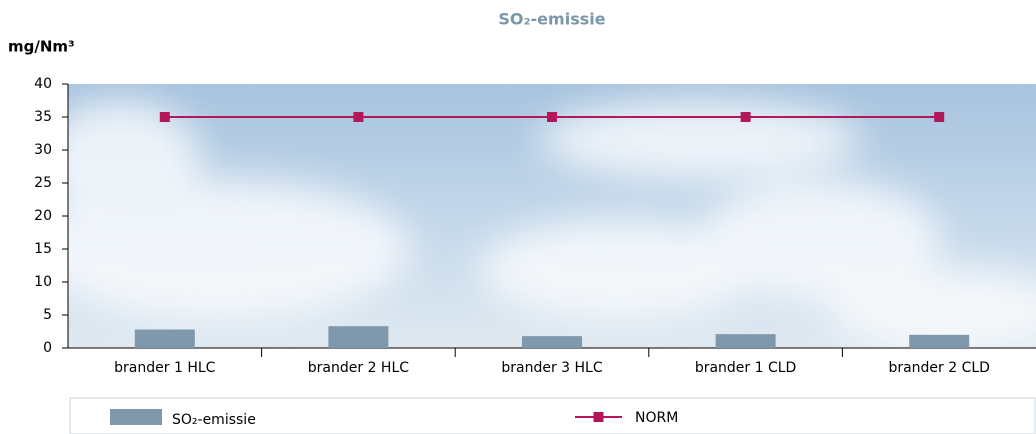 This screenshot has height=434, width=1036. Describe the element at coordinates (43, 282) in the screenshot. I see `y-tick-label: 10` at that location.